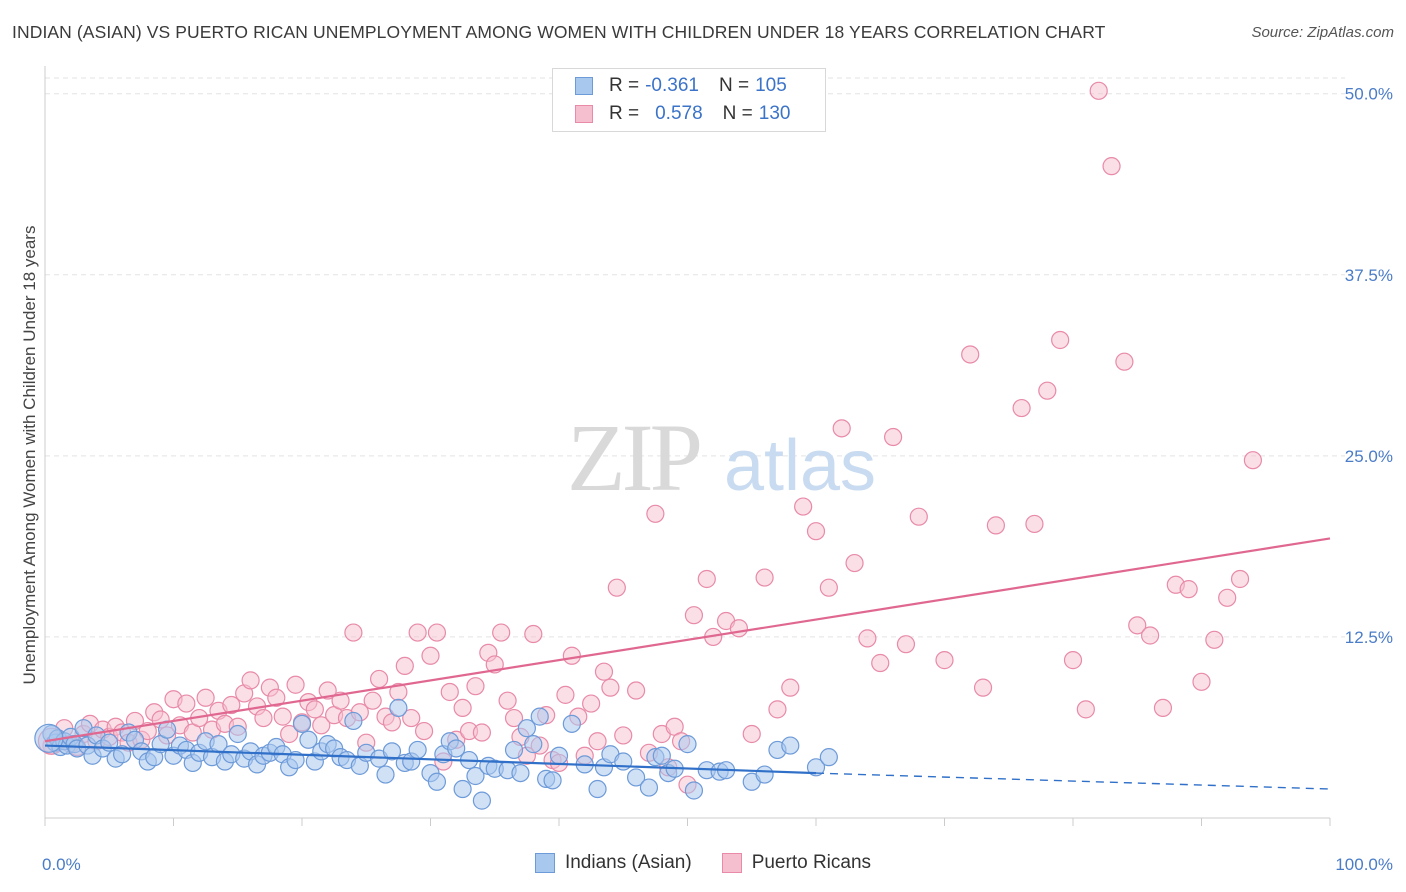  What do you see at coordinates (628, 862) in the screenshot?
I see `series-label-indians: Indians (Asian)` at bounding box center [628, 862].